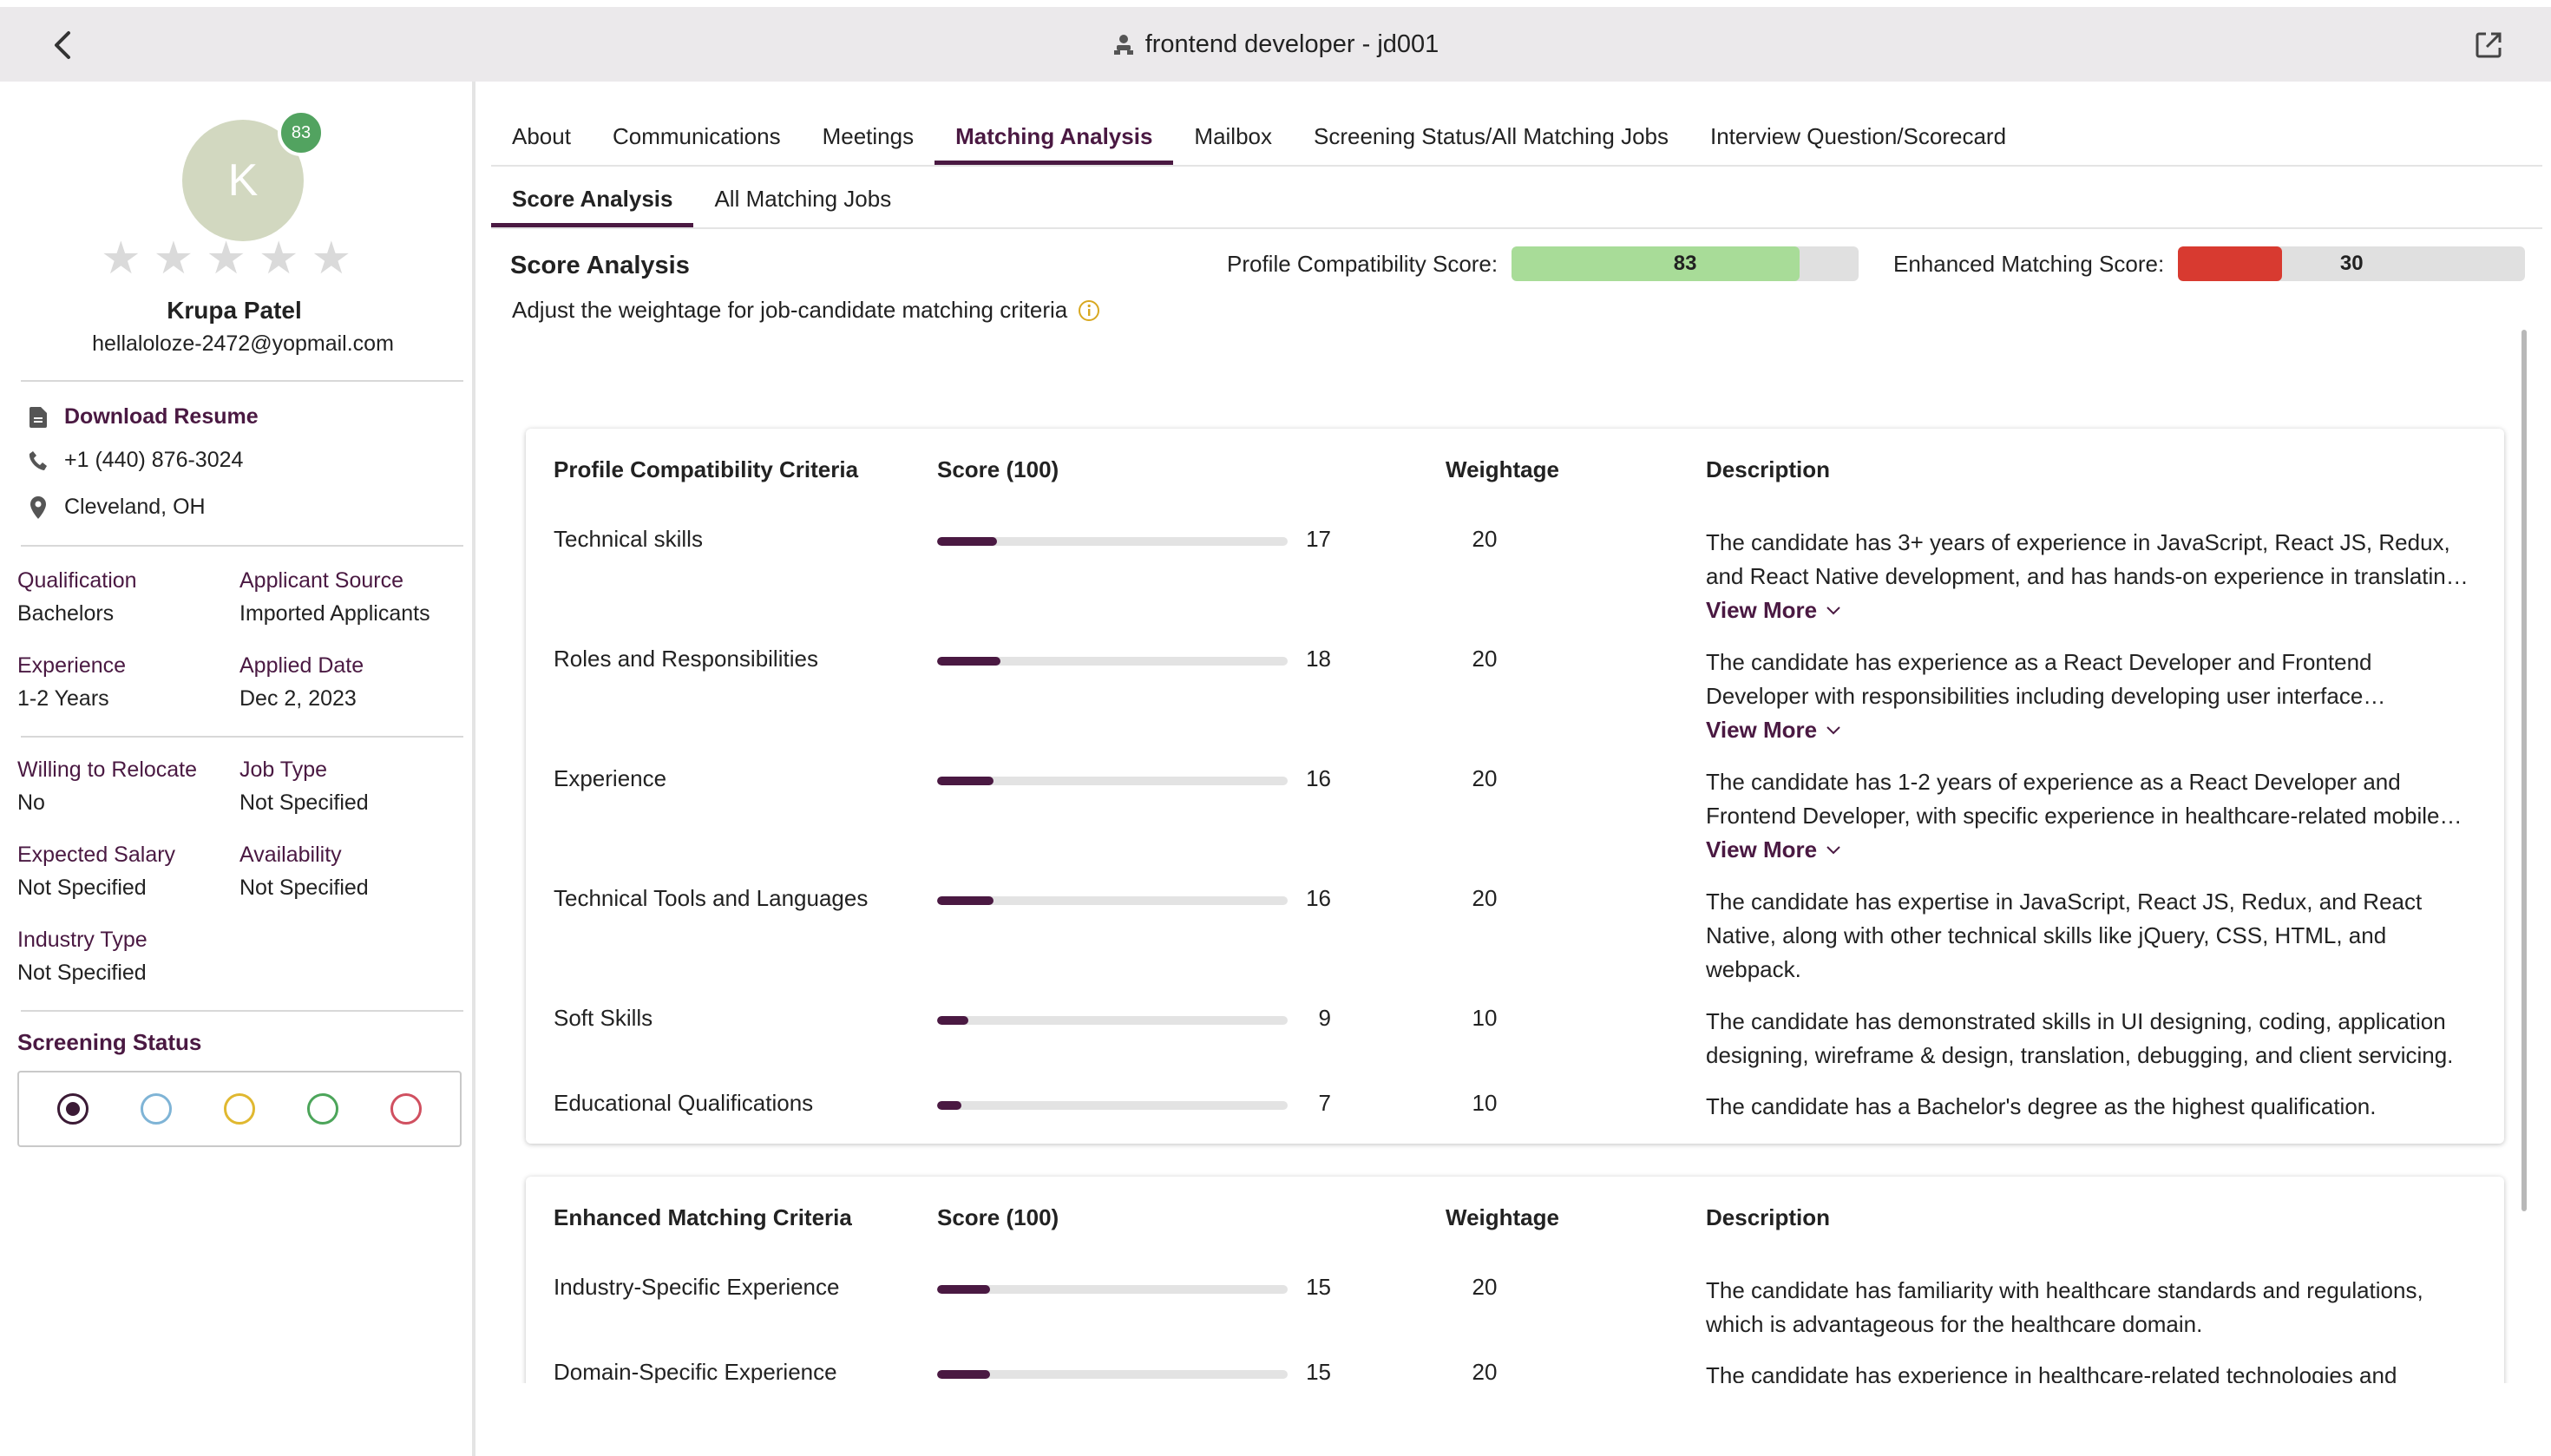 The width and height of the screenshot is (2551, 1456). I want to click on criteria-name: Technical Tools and Languages, so click(711, 898).